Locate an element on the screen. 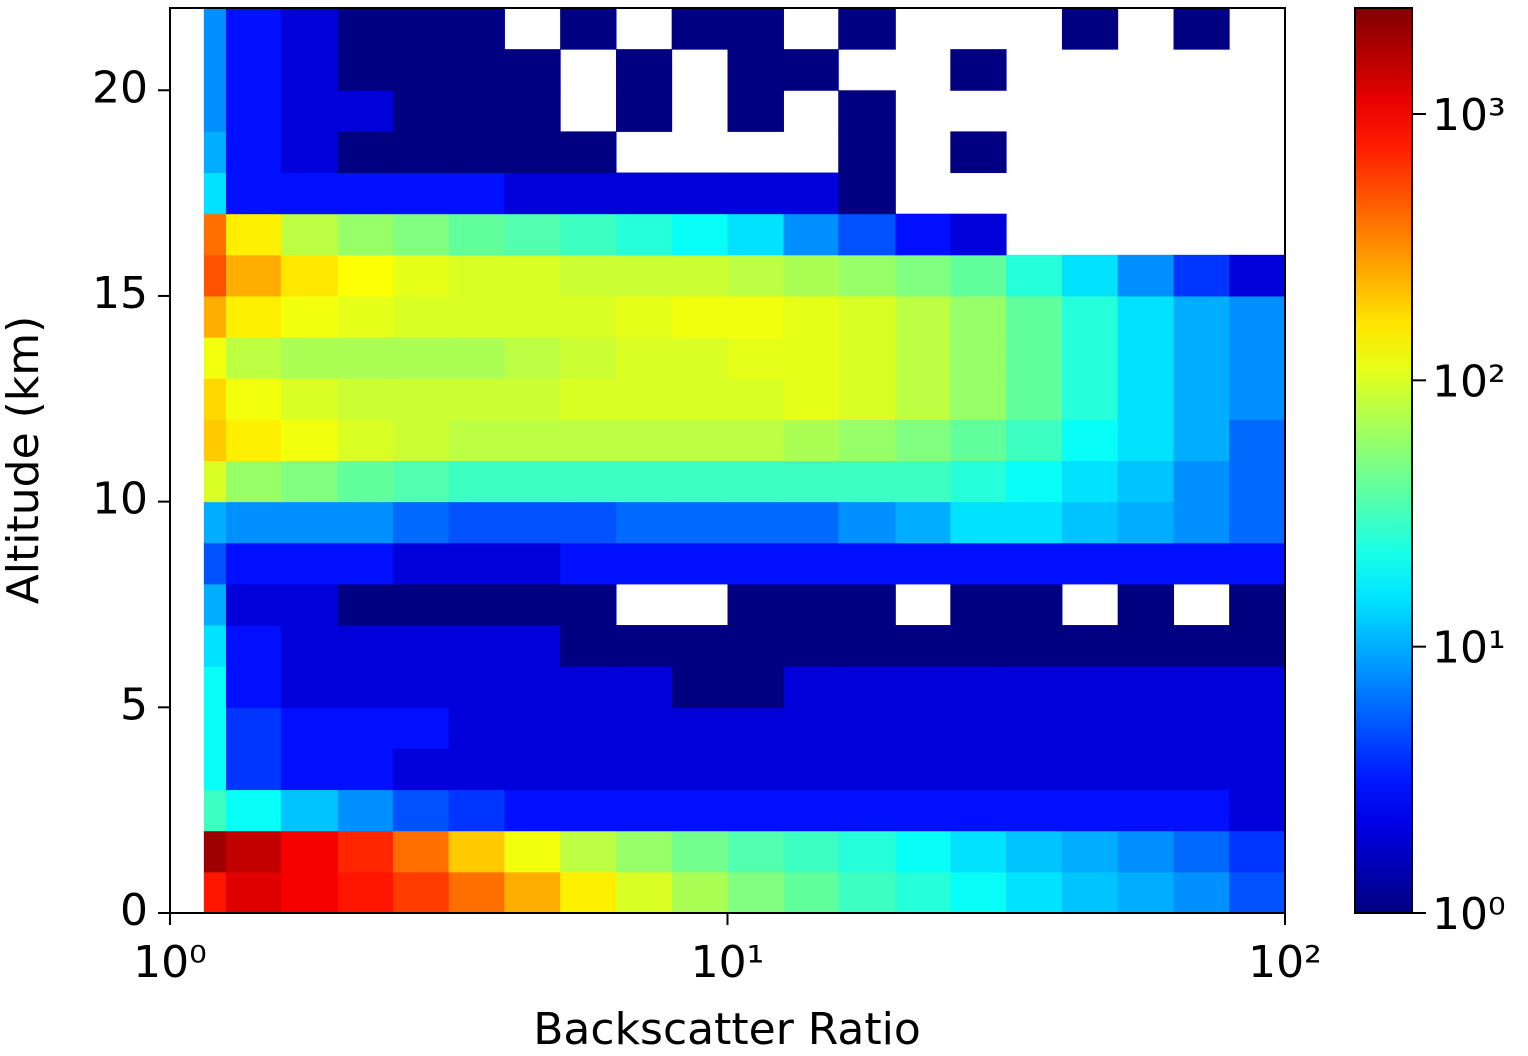  colorbar-tick-label: 10¹ is located at coordinates (1469, 648).